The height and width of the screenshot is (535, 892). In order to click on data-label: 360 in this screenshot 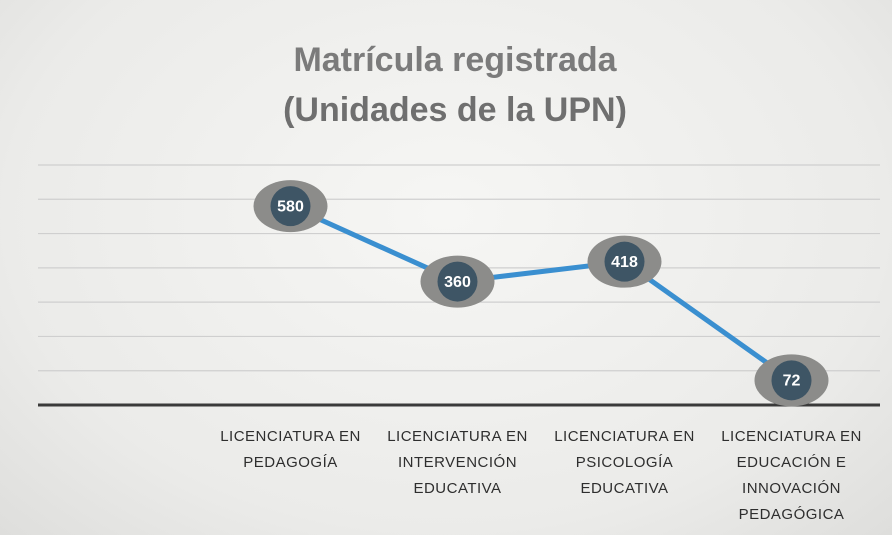, I will do `click(457, 282)`.